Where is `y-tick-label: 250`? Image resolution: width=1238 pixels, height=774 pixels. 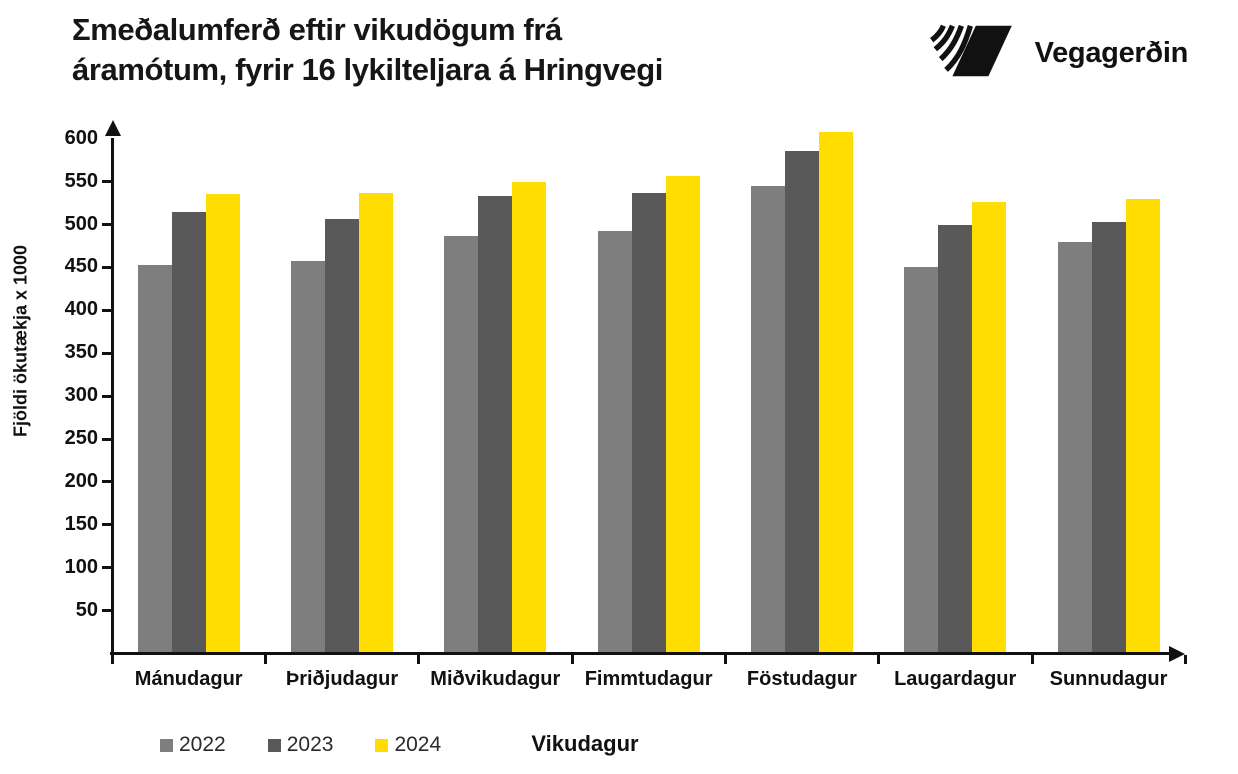 y-tick-label: 250 is located at coordinates (81, 438).